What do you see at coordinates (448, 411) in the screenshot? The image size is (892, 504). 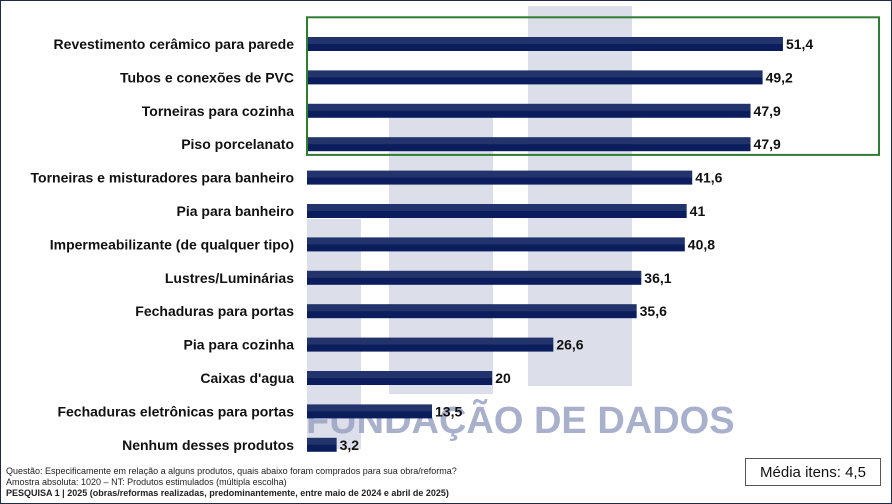 I see `value-label: 13,5` at bounding box center [448, 411].